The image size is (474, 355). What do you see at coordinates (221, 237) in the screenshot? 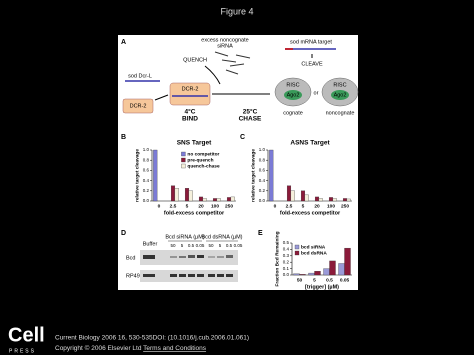
I see `group-label: Bcd dsRNA (µM)` at bounding box center [221, 237].